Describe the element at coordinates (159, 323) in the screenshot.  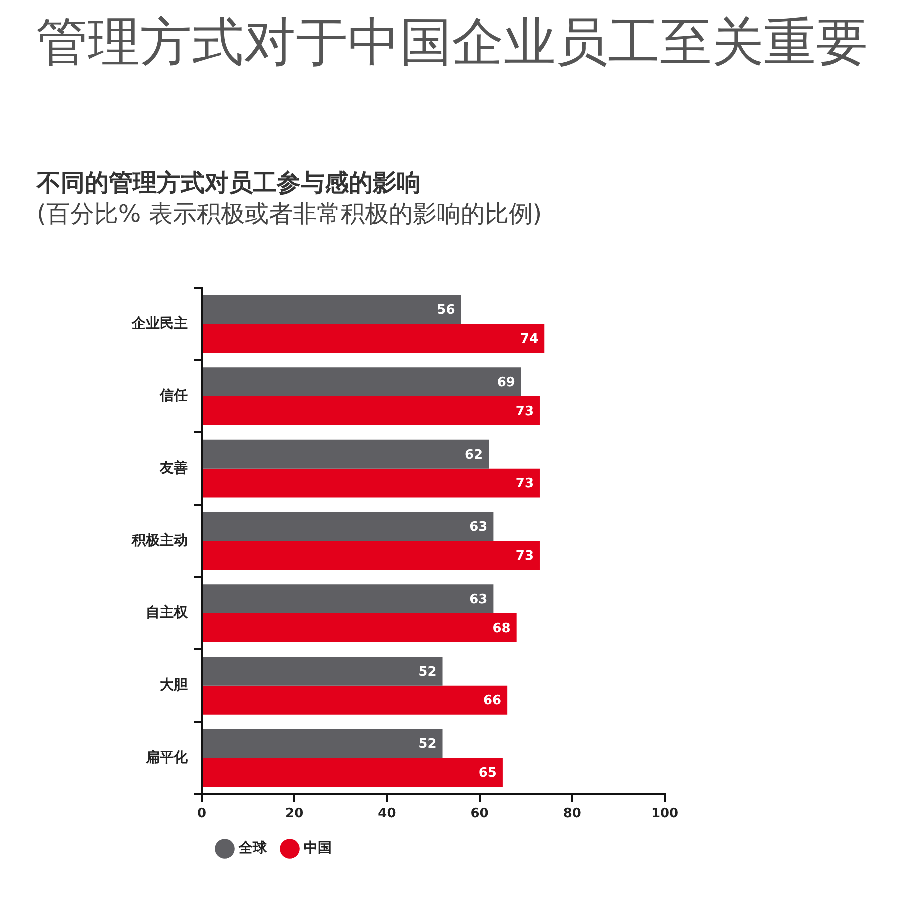
I see `y-tick-label: 企业民主` at that location.